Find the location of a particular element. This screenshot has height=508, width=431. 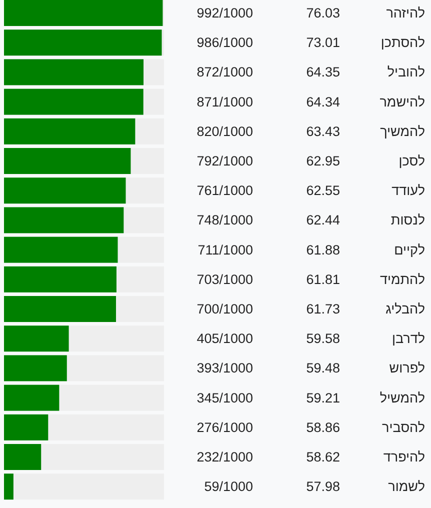

text: 57.98 is located at coordinates (323, 486).